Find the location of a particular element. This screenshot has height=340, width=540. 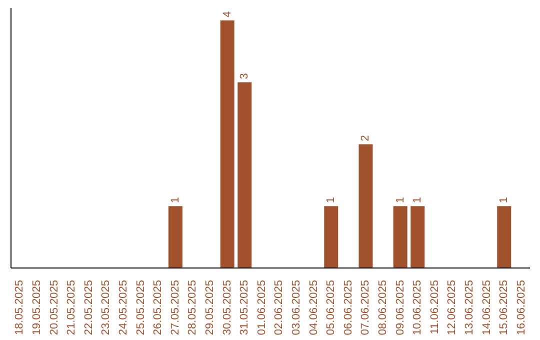

x-tick-label: 16.06.2025 is located at coordinates (521, 308).